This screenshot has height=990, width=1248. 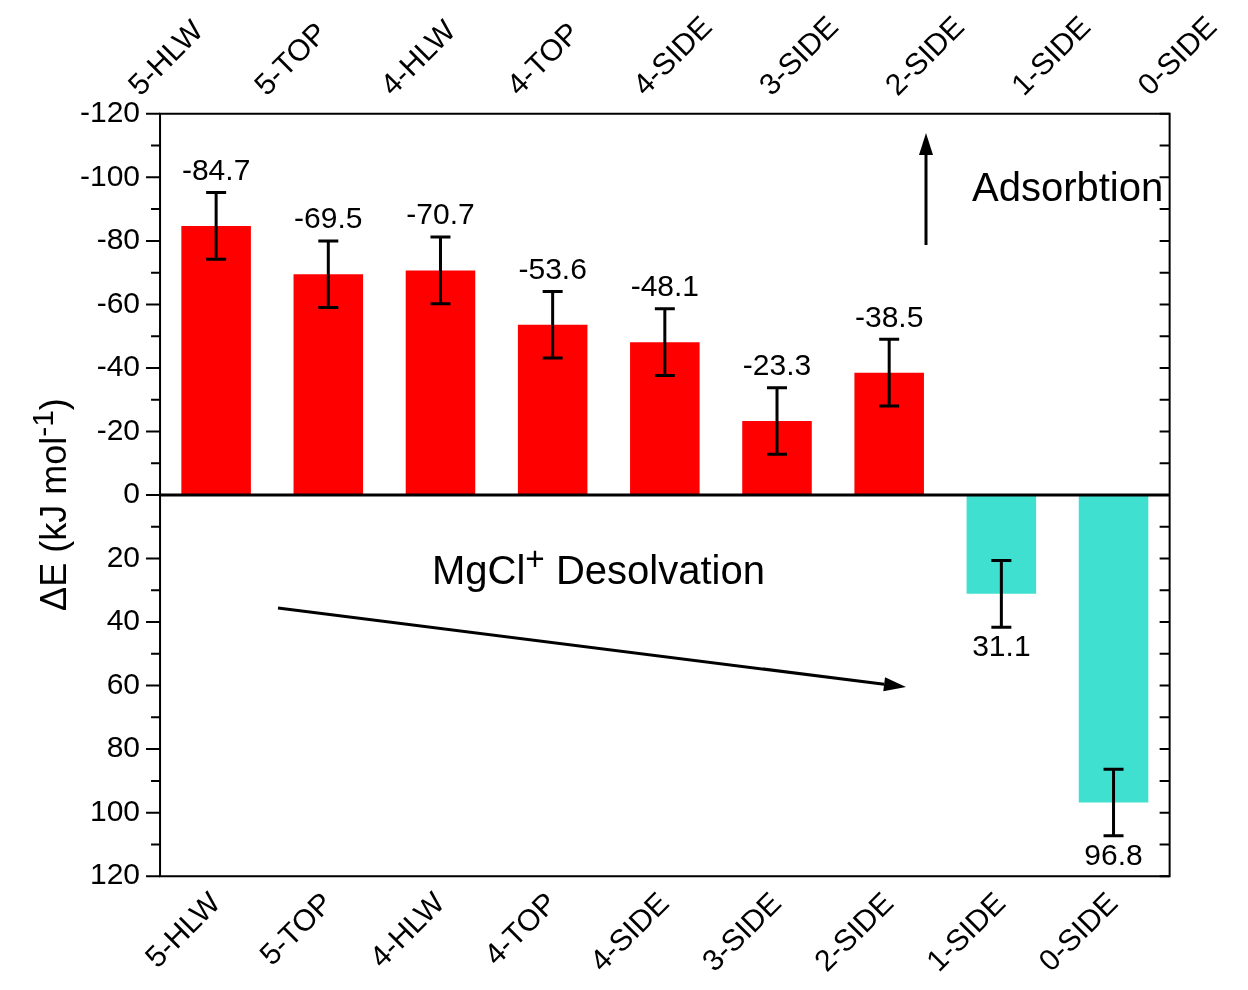 I want to click on data-label: -48.1, so click(x=665, y=286).